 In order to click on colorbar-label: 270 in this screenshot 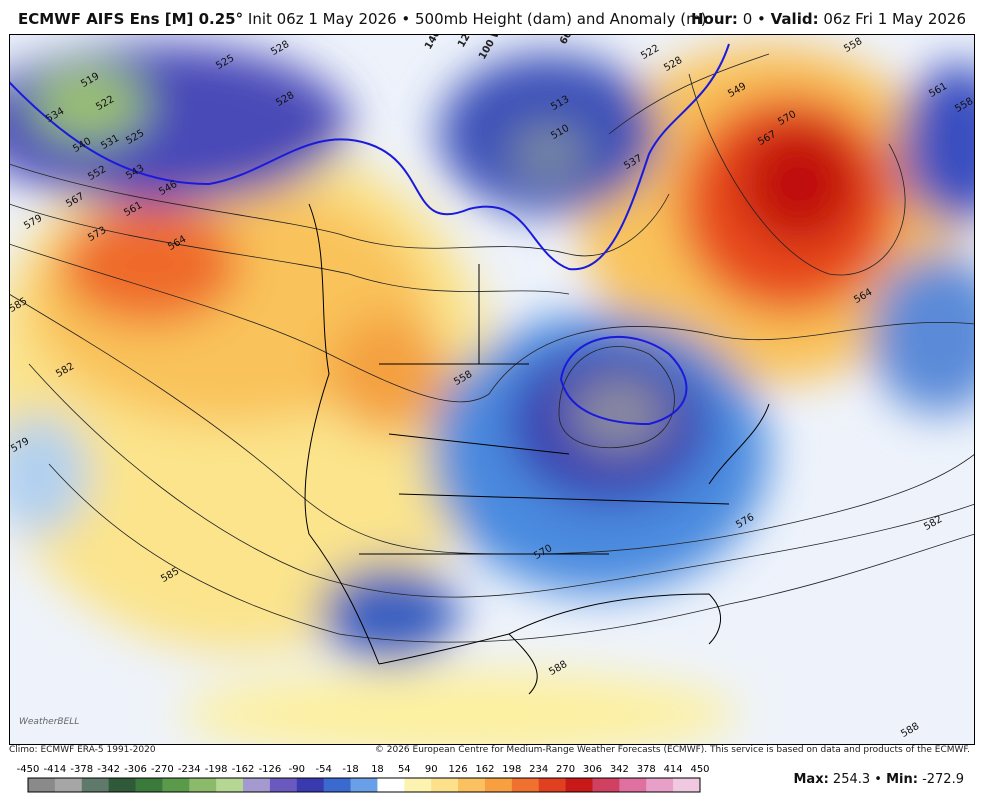, I will do `click(565, 769)`.